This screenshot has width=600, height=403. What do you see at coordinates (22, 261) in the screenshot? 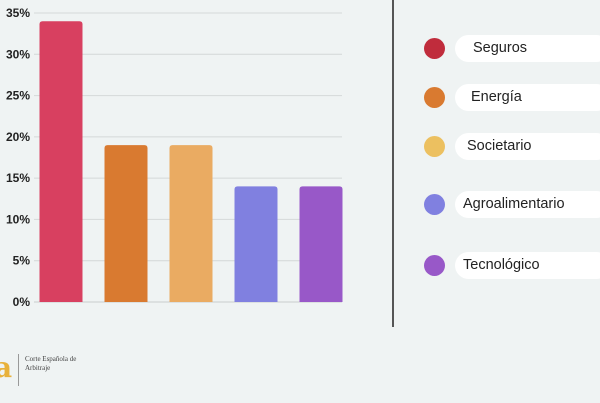
I see `y-tick-label: 5%` at bounding box center [22, 261].